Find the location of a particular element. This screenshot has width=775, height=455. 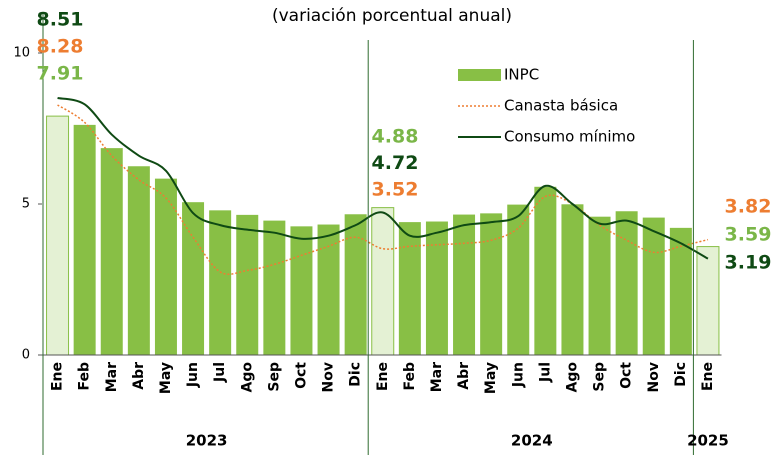

value-label: 3.82 is located at coordinates (748, 207).